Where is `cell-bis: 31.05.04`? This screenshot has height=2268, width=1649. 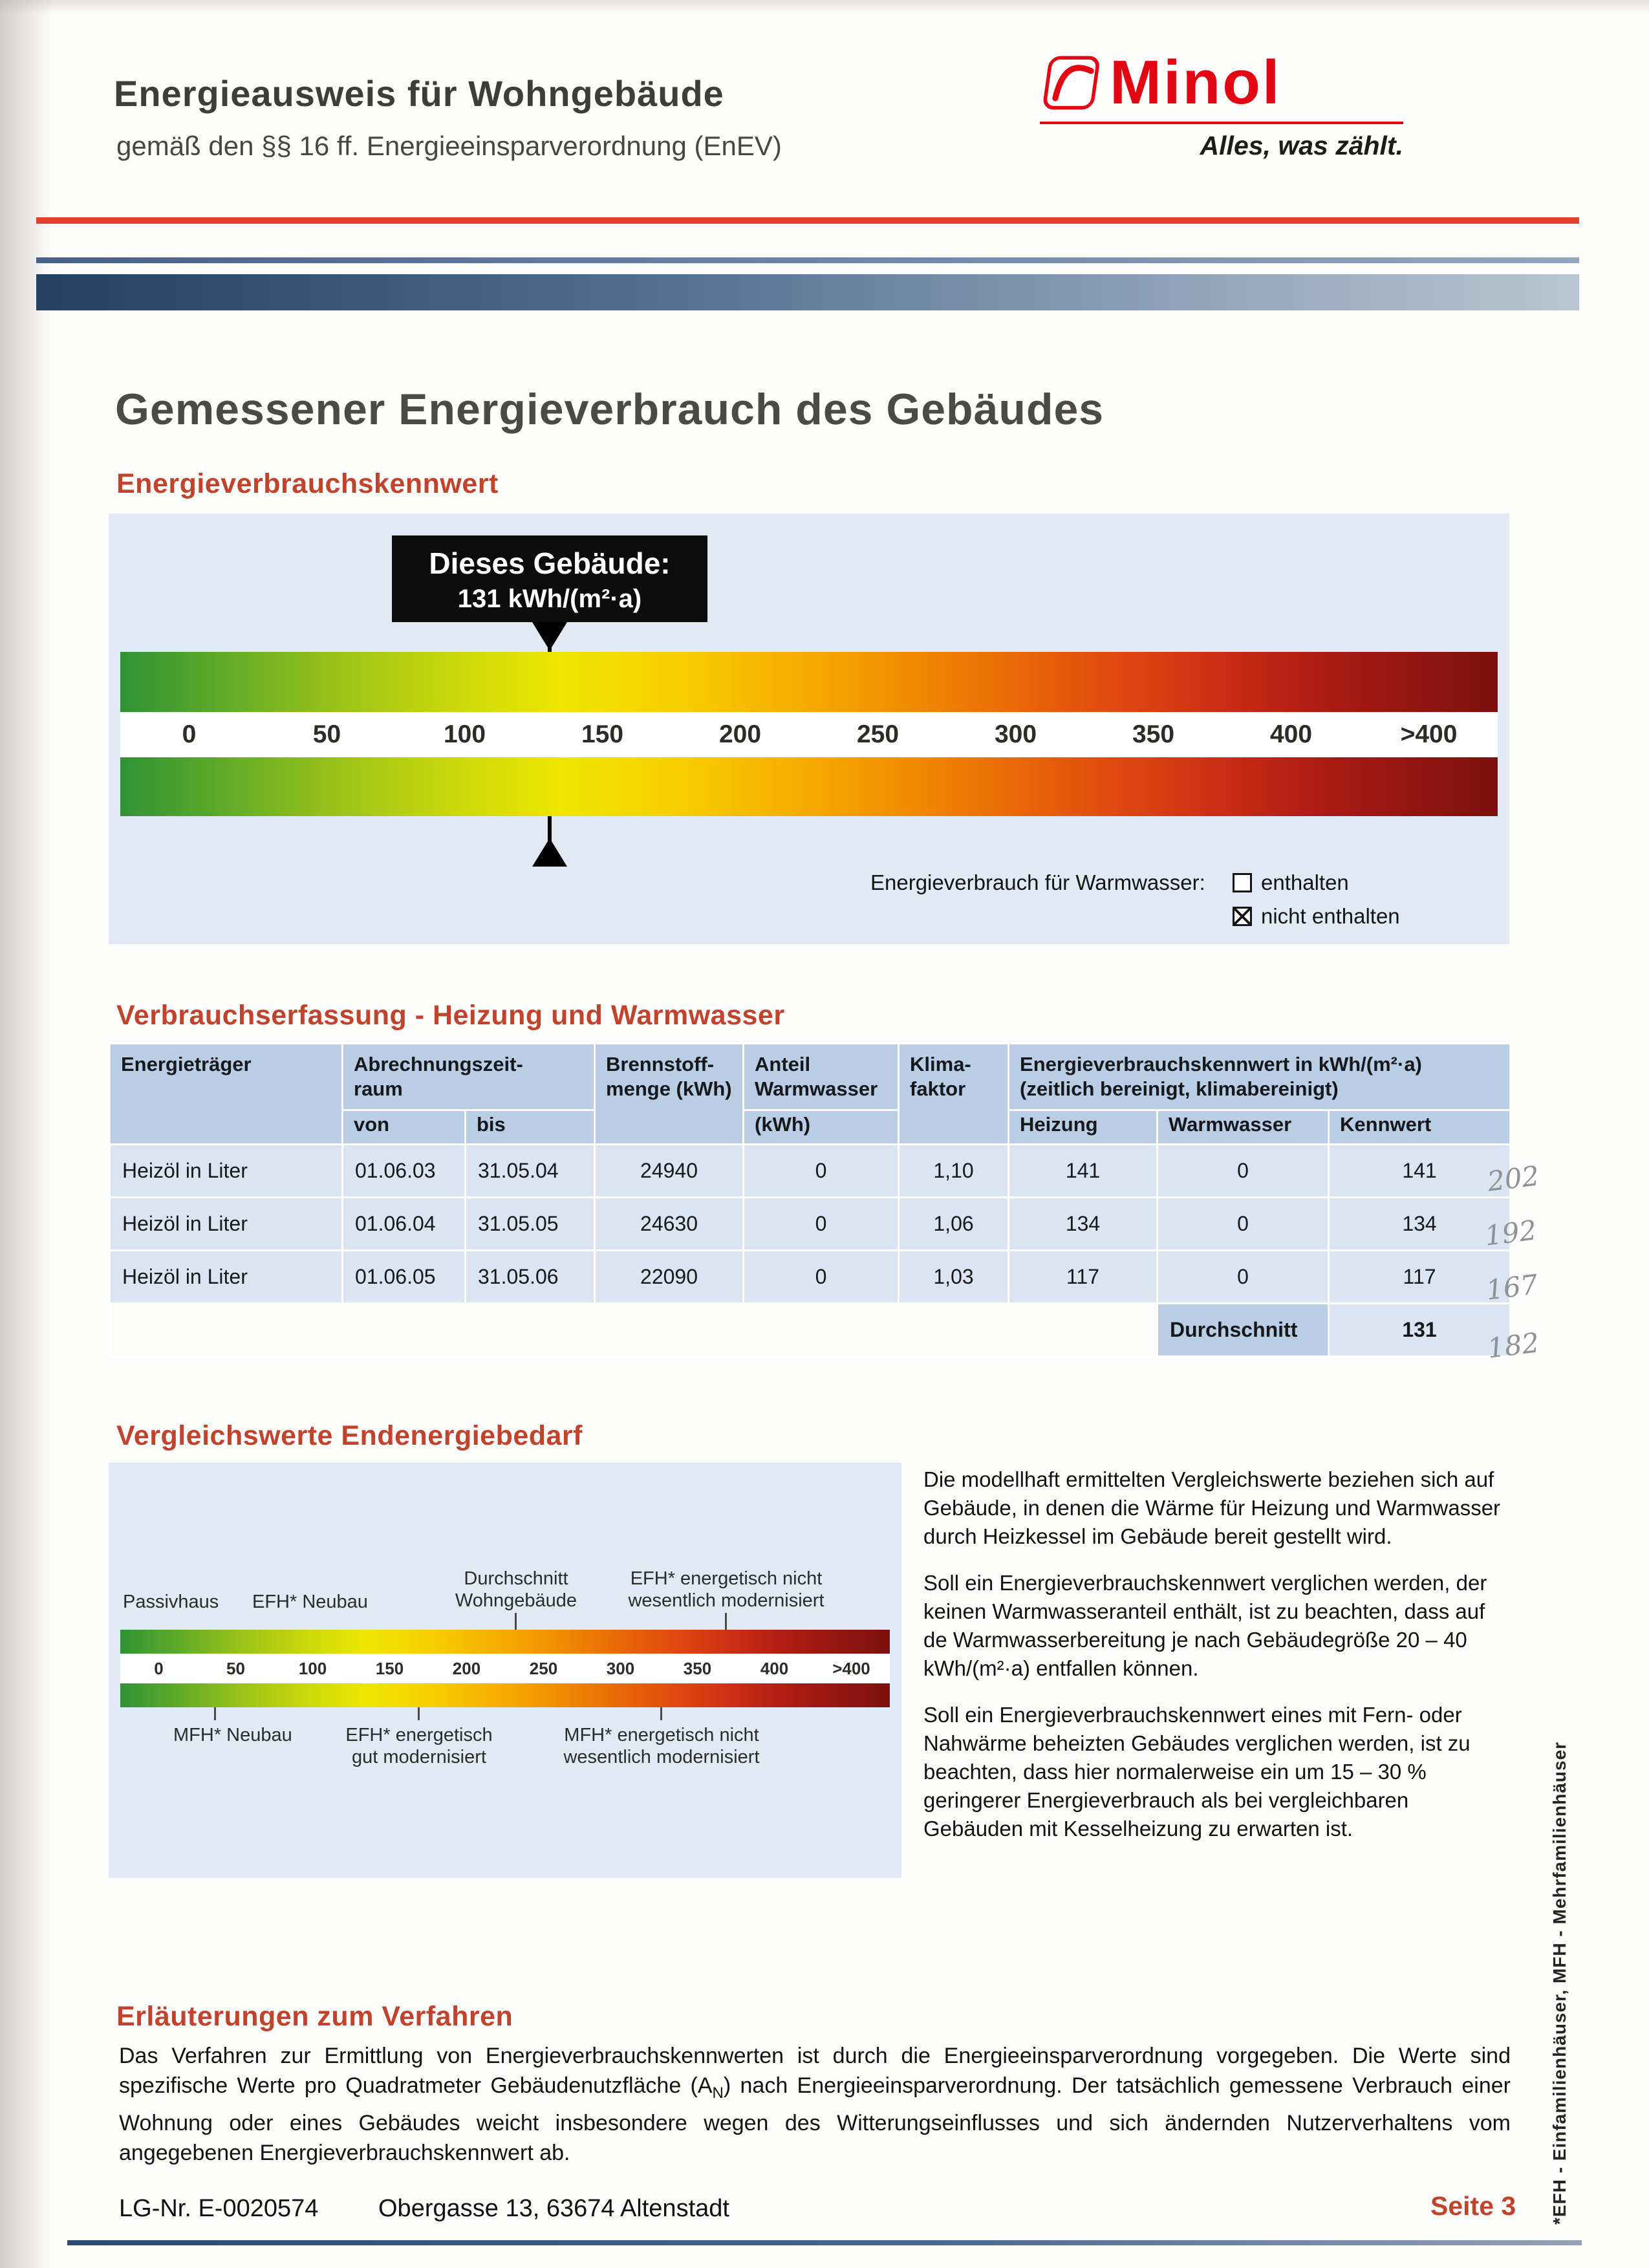 cell-bis: 31.05.04 is located at coordinates (530, 1170).